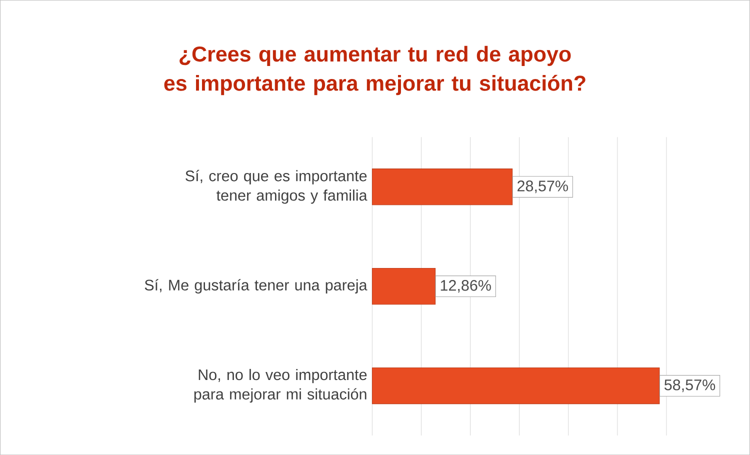 Image resolution: width=750 pixels, height=455 pixels. Describe the element at coordinates (465, 286) in the screenshot. I see `data-label: 12,86%` at that location.